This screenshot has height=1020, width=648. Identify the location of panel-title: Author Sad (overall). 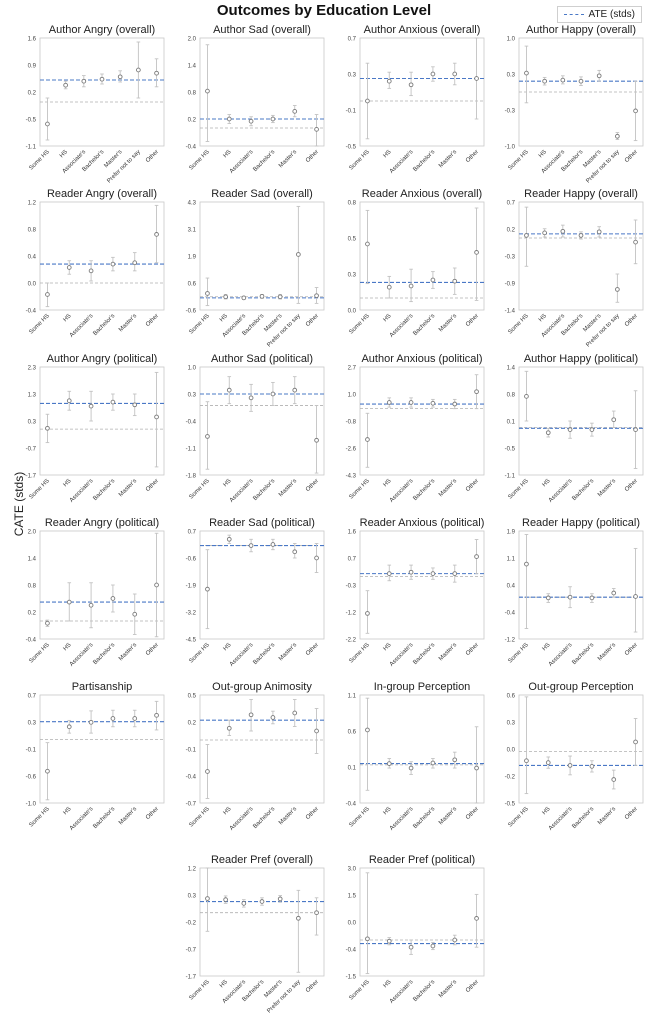
(262, 30).